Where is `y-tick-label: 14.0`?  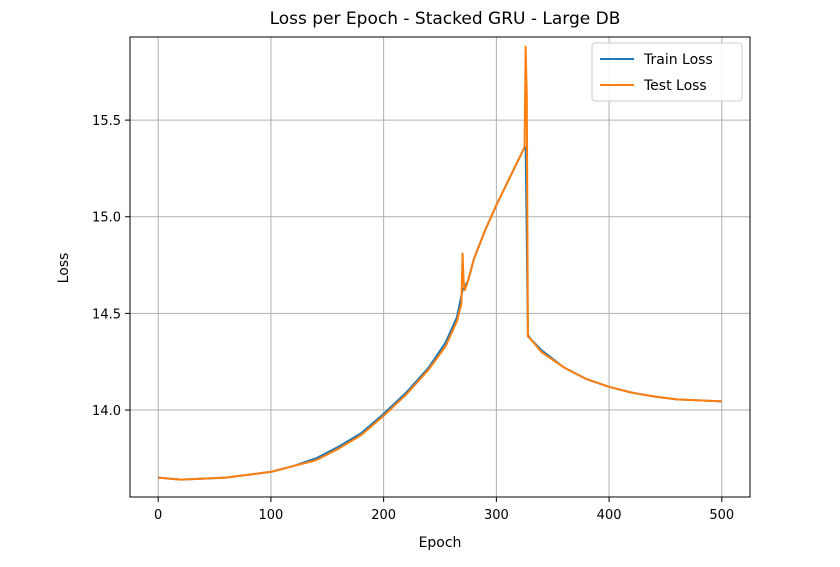 y-tick-label: 14.0 is located at coordinates (106, 411).